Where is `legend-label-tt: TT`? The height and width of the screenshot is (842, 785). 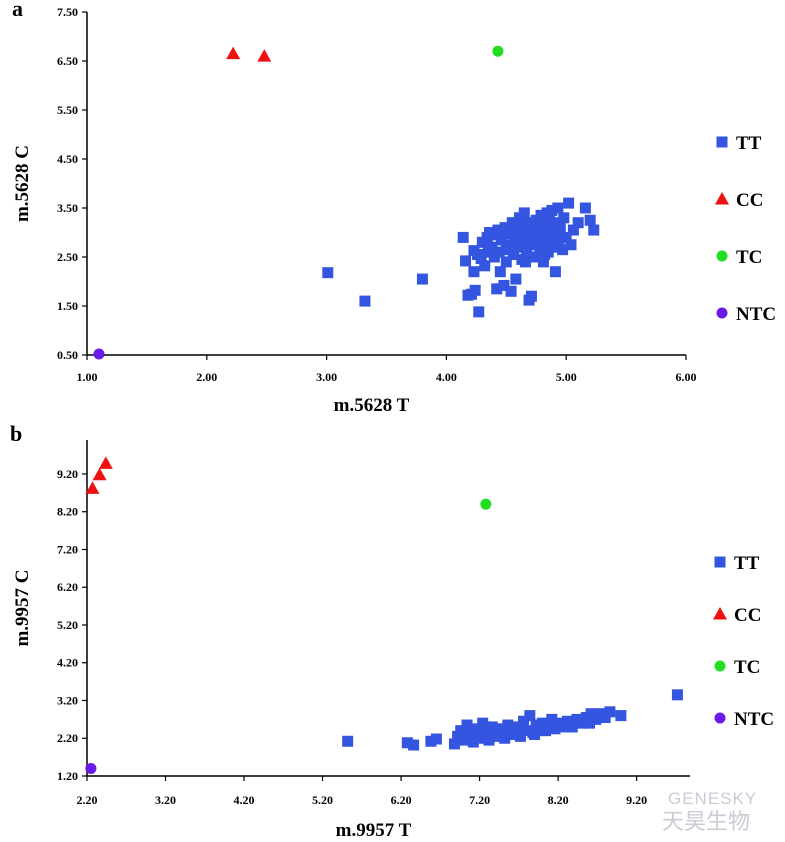
legend-label-tt: TT is located at coordinates (747, 563).